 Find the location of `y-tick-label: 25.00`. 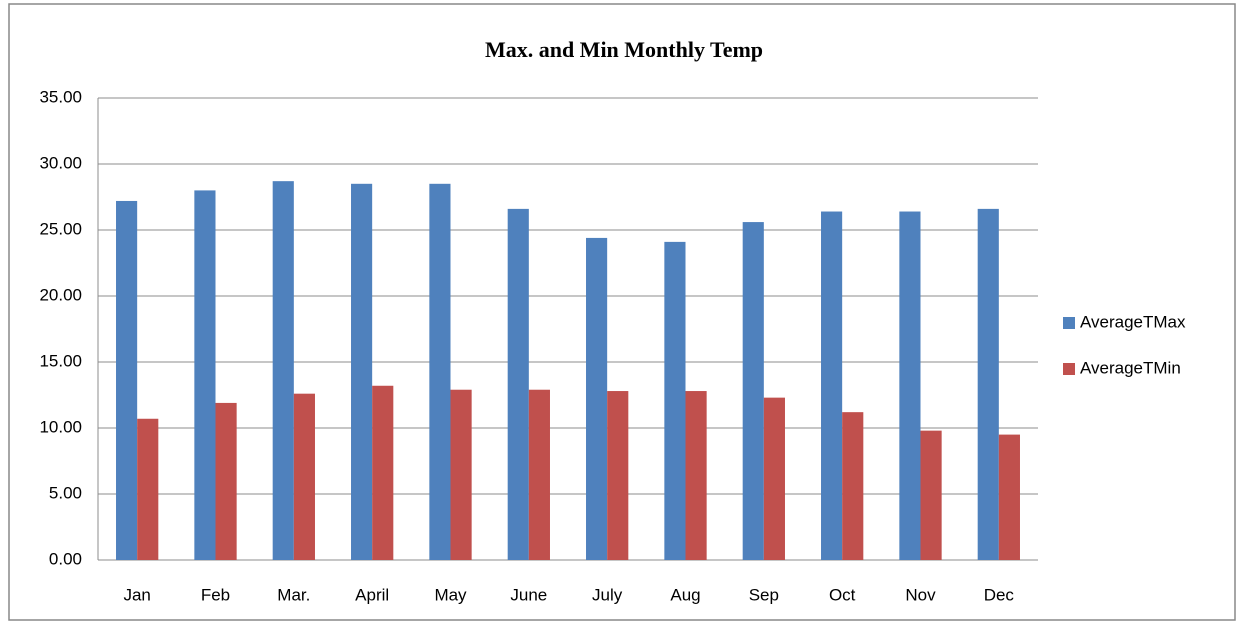

y-tick-label: 25.00 is located at coordinates (60, 228).